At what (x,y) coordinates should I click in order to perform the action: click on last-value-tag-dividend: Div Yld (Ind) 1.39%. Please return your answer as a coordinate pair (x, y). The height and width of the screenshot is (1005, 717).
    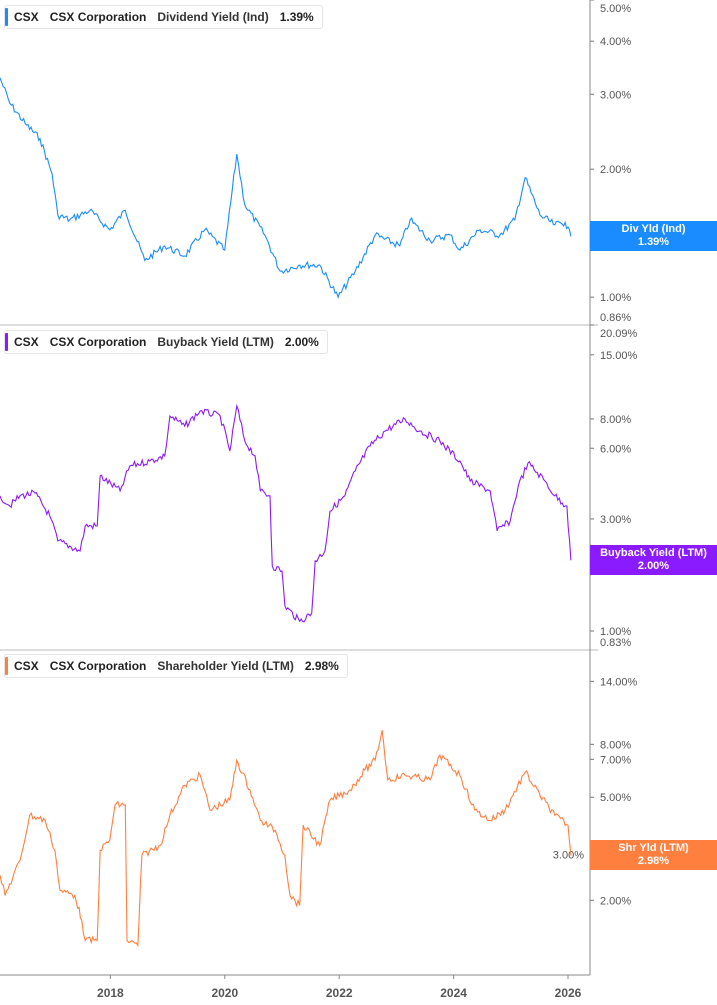
    Looking at the image, I should click on (653, 236).